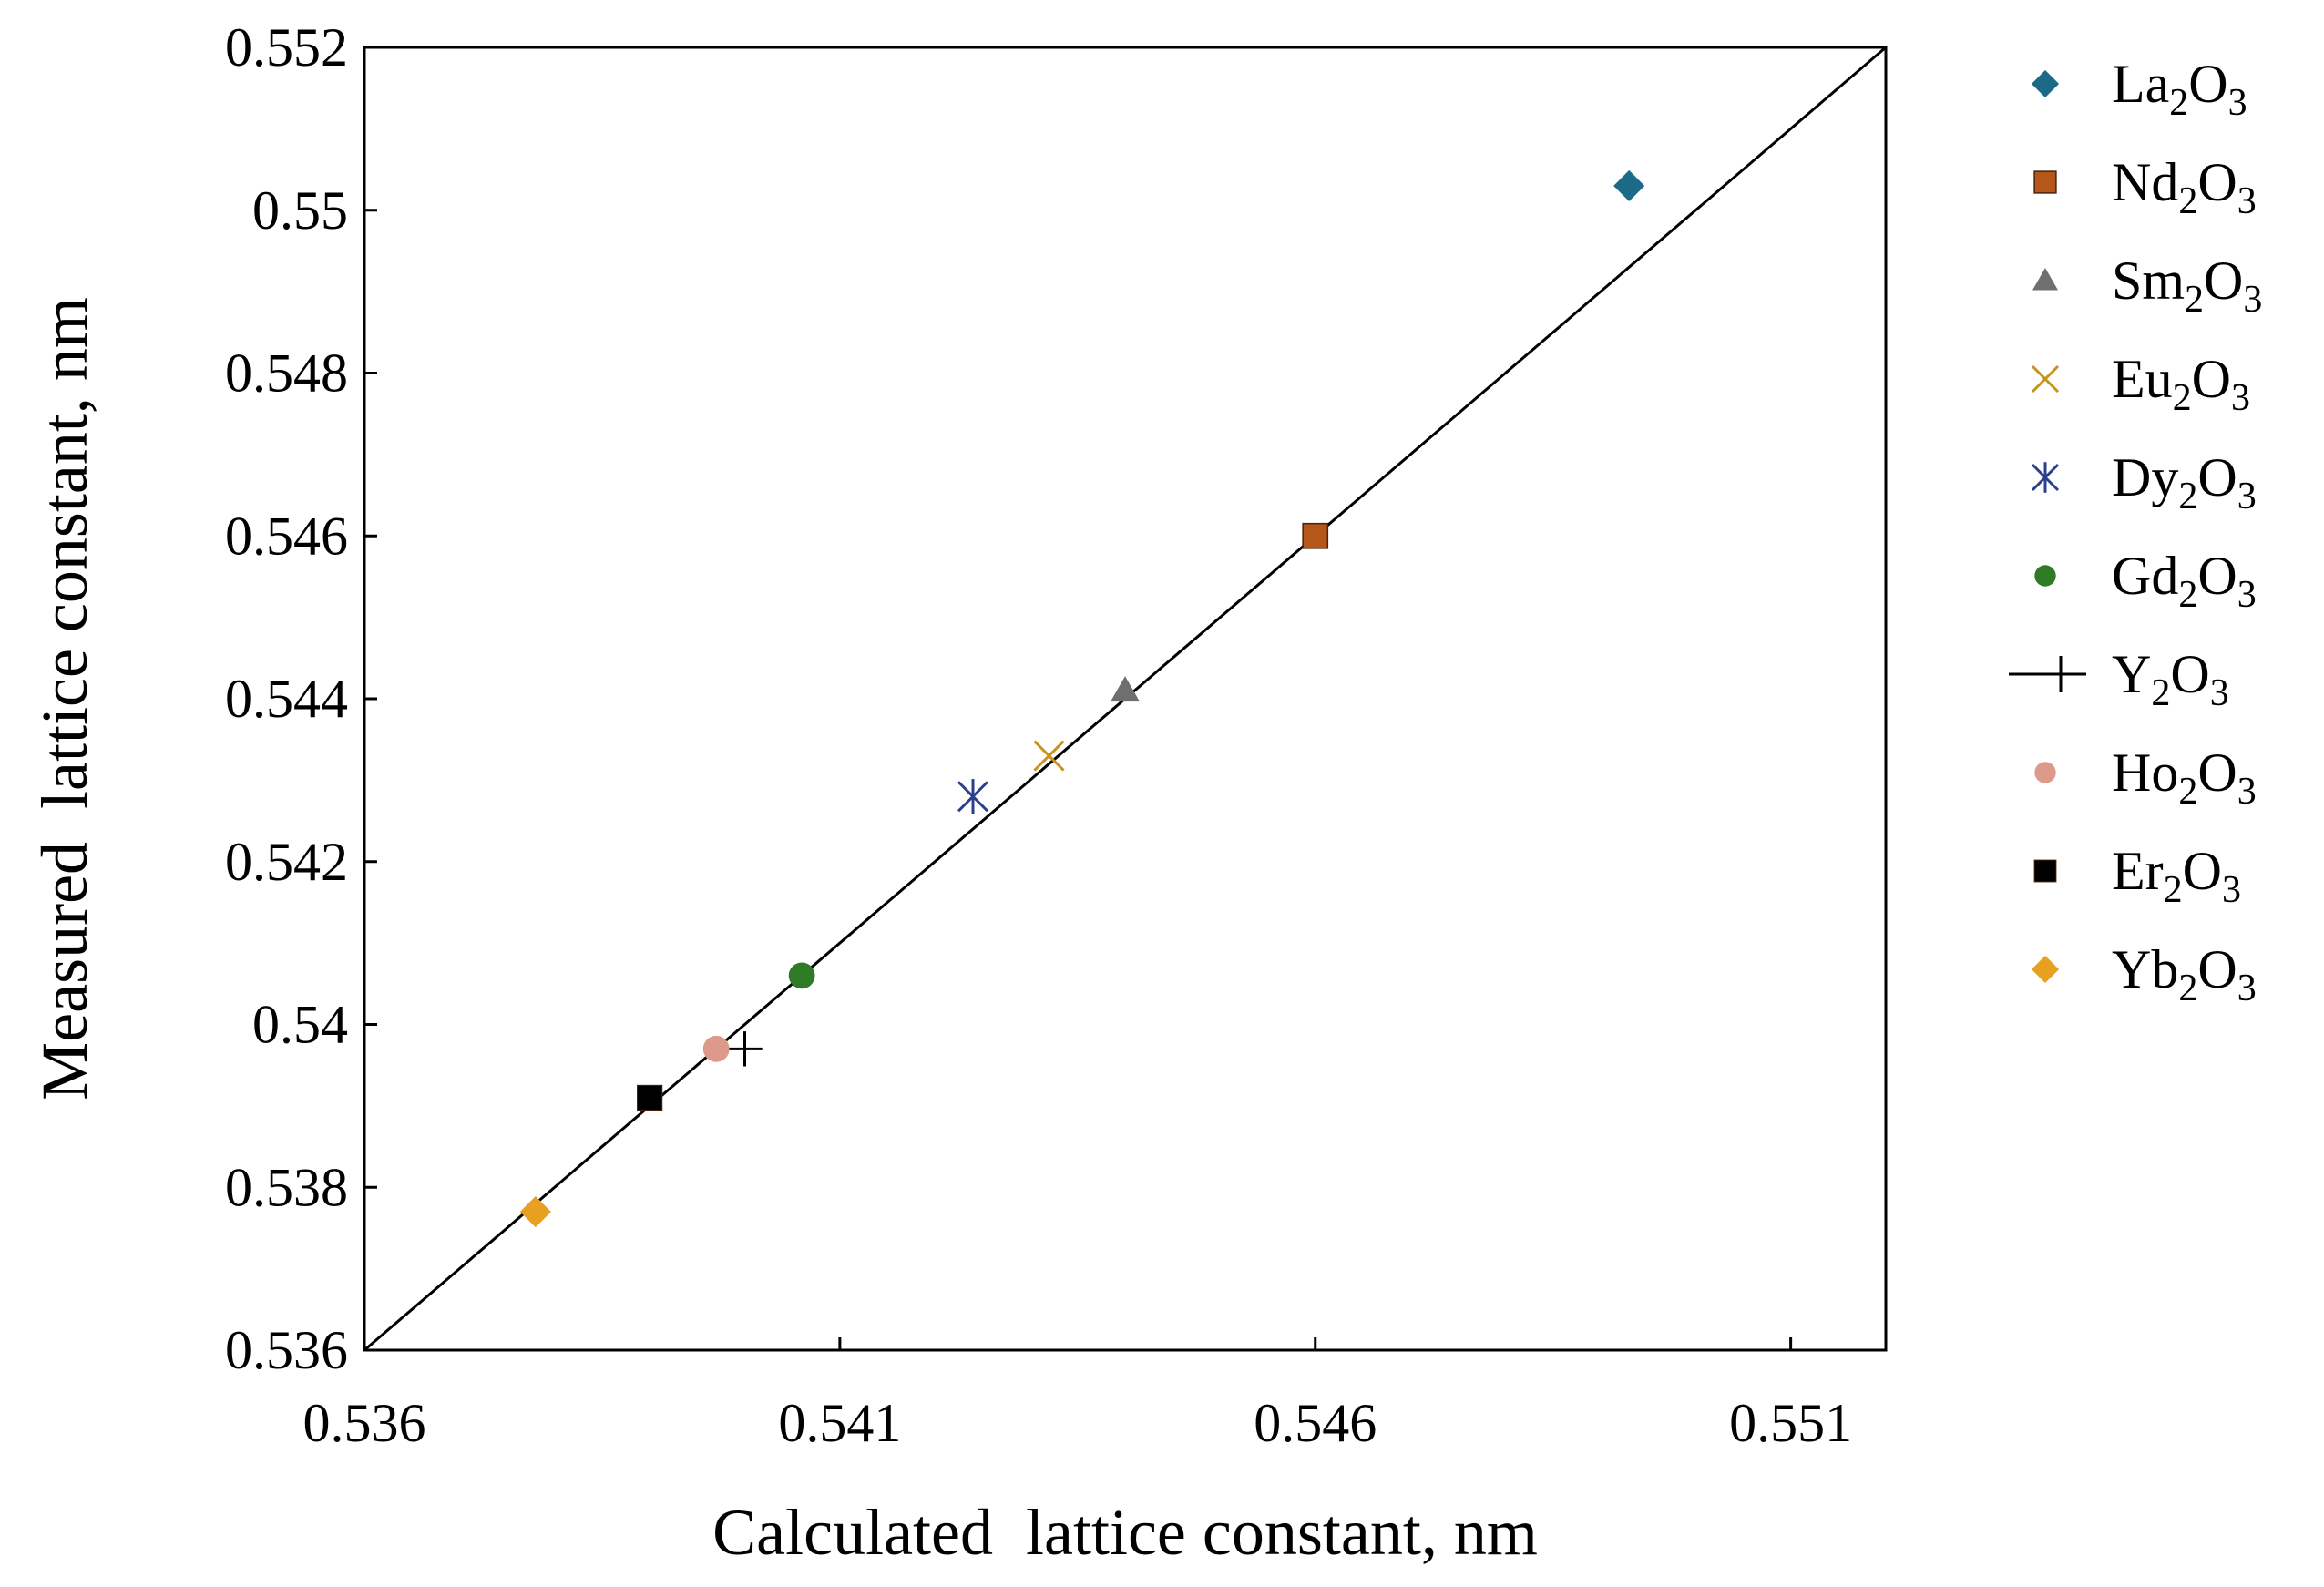 This screenshot has height=1587, width=2324. What do you see at coordinates (1316, 1423) in the screenshot?
I see `x-tick-label: 0.546` at bounding box center [1316, 1423].